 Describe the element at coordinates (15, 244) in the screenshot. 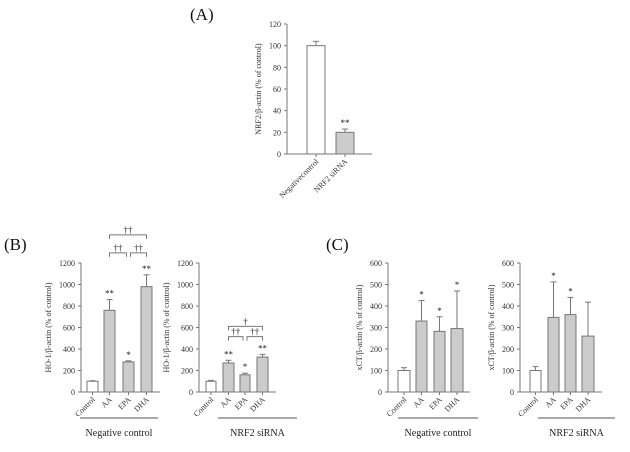

I see `panel-label: (B)` at that location.